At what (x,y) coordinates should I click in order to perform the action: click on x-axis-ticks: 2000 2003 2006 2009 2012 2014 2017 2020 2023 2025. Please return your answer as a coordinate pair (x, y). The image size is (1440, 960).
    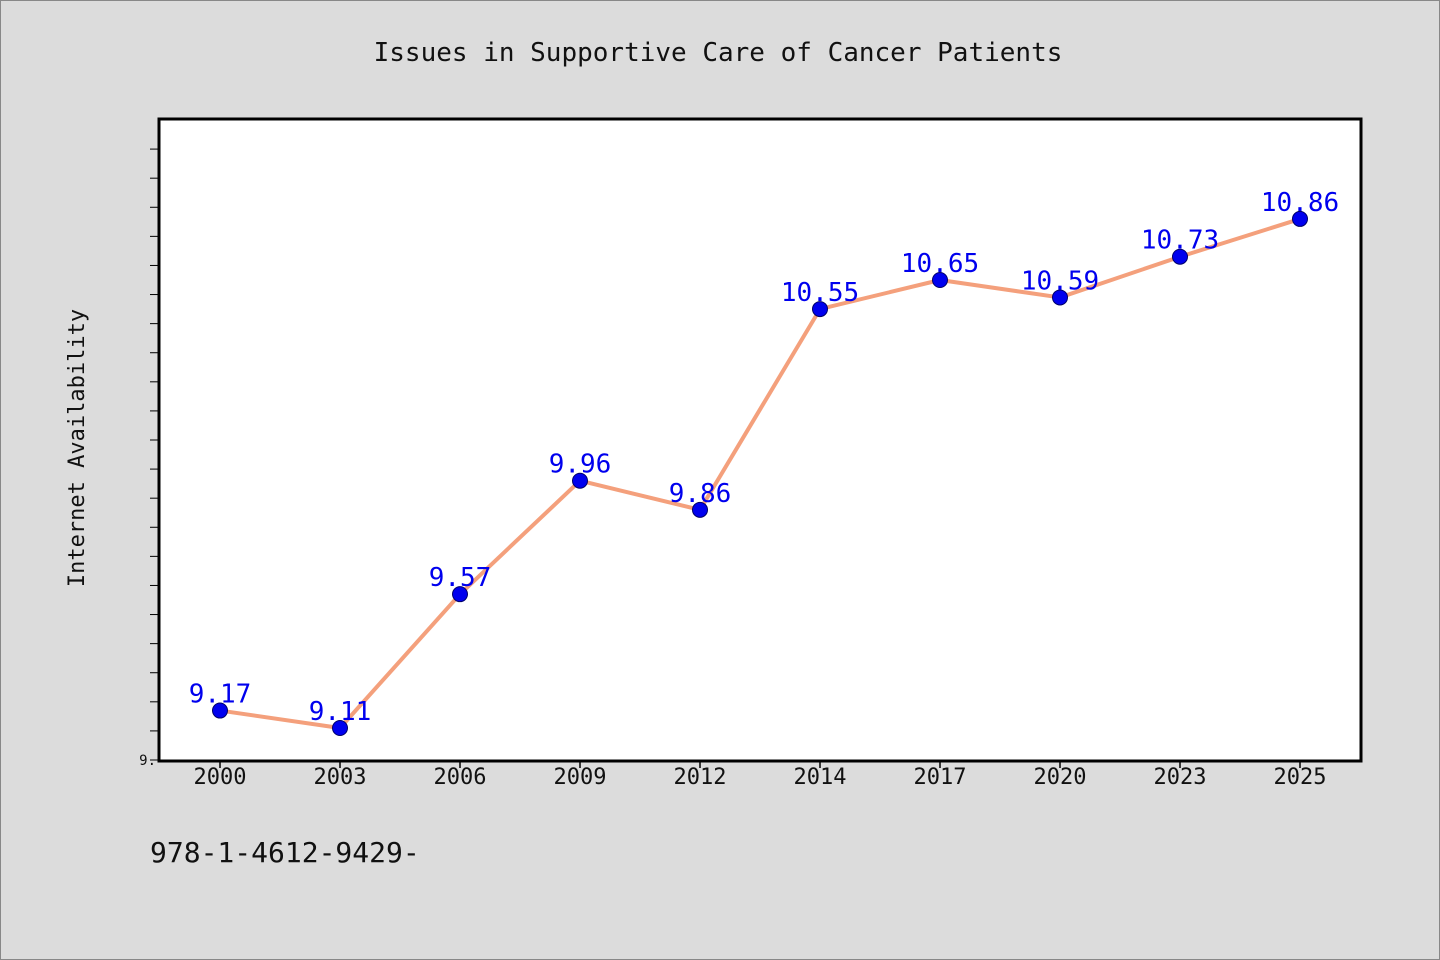
    Looking at the image, I should click on (760, 775).